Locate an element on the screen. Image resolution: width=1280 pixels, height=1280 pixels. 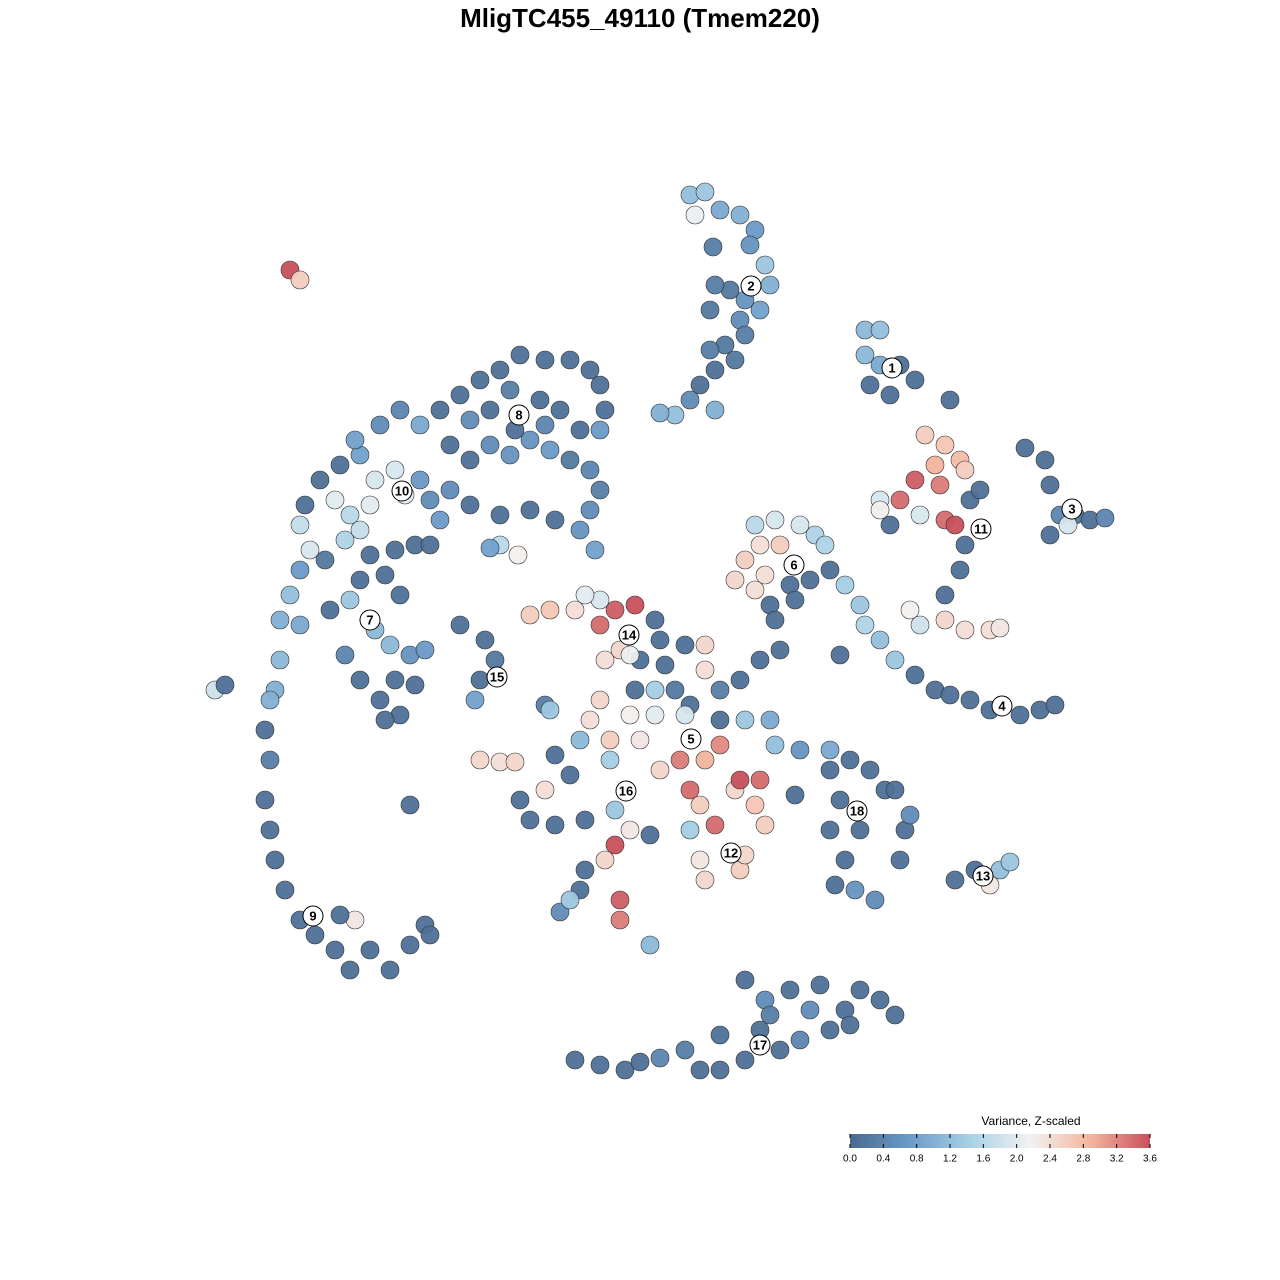
cluster-label: 13 is located at coordinates (983, 875).